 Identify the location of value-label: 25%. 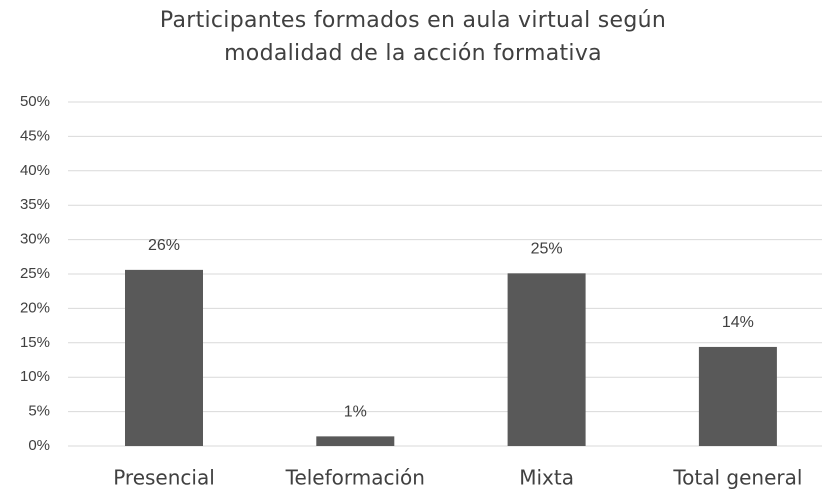
(547, 249).